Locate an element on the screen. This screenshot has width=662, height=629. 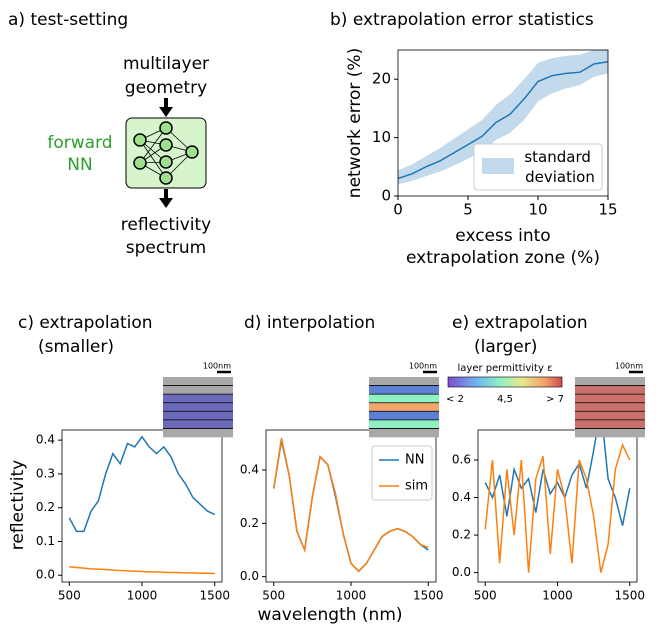
panel-title: b) extrapolation error statistics is located at coordinates (462, 20).